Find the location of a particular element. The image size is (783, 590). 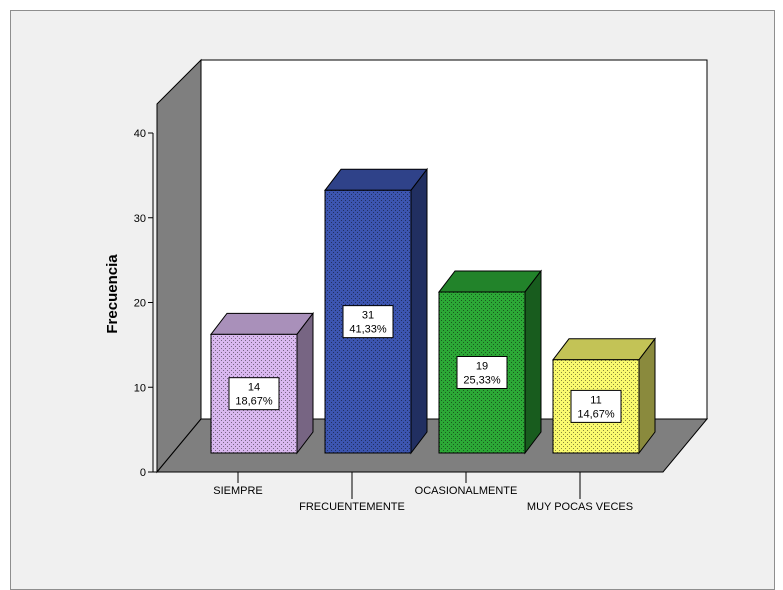

y-axis-title: Frecuencia is located at coordinates (112, 294).